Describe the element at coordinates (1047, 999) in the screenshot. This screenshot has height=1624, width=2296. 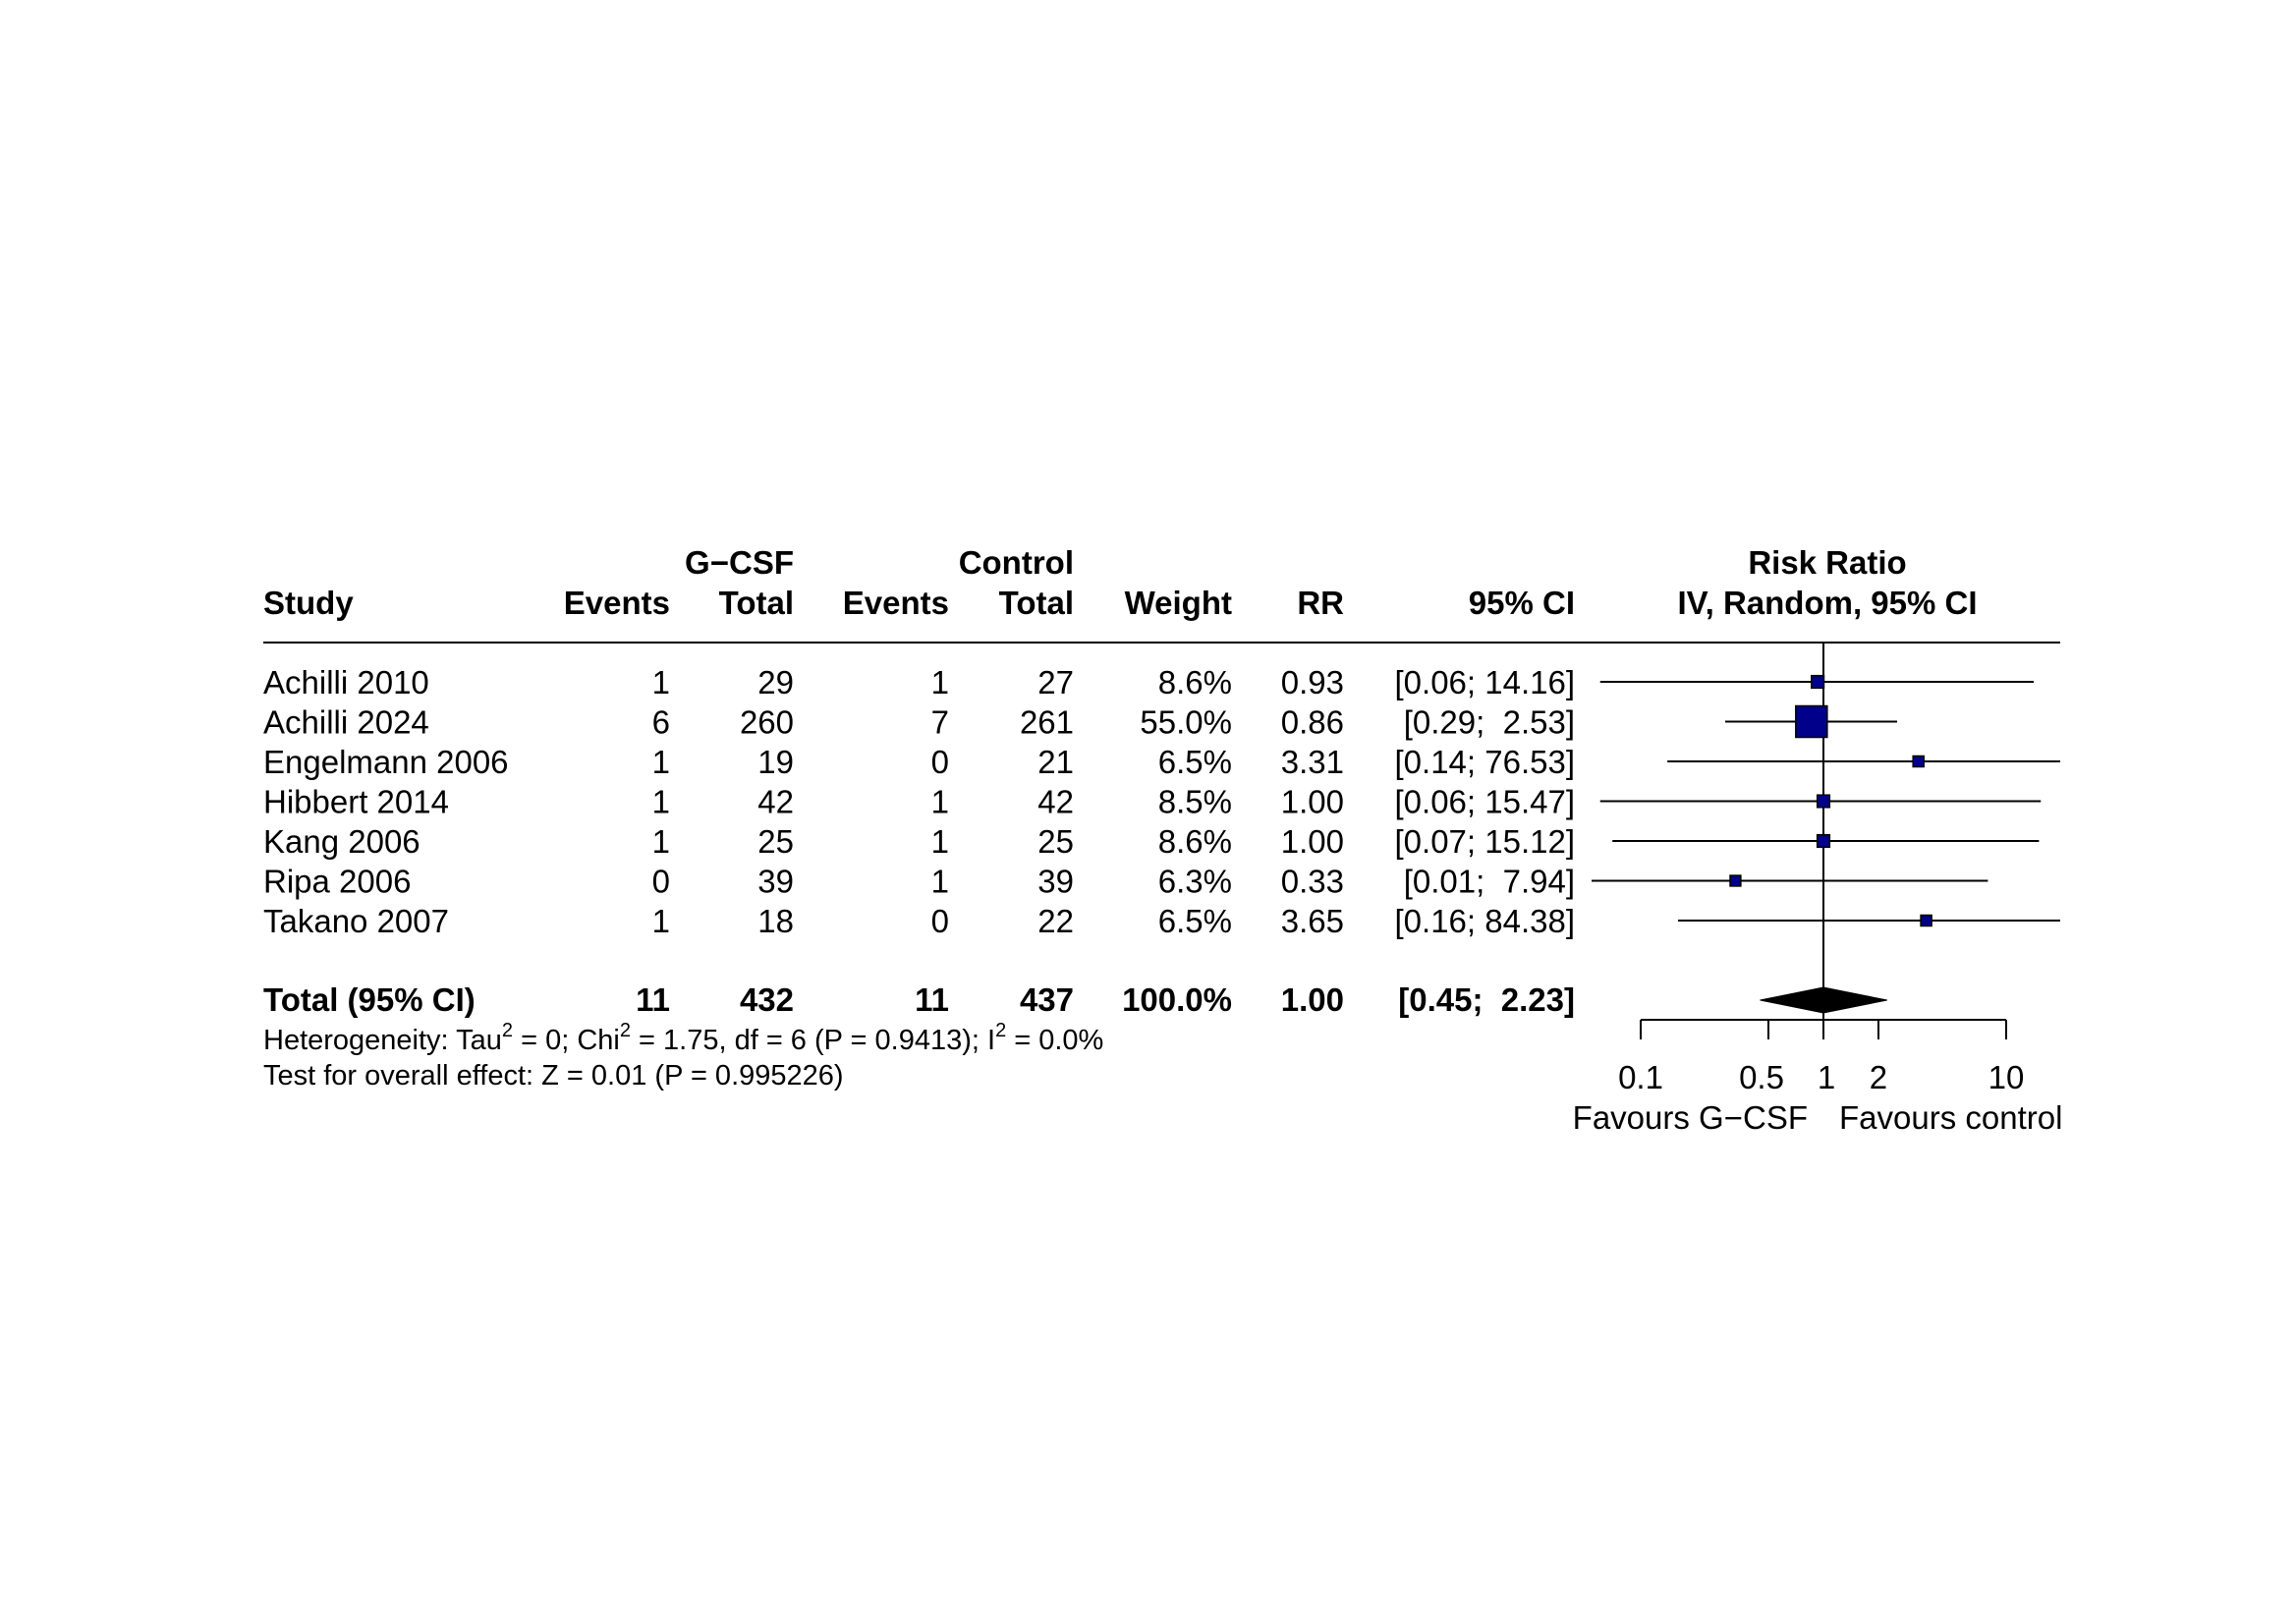
I see `total-total-control: 437` at that location.